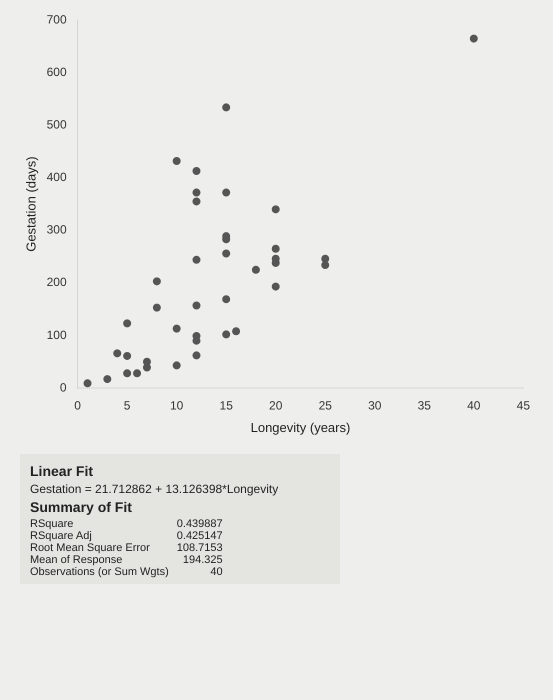 Image resolution: width=553 pixels, height=700 pixels. I want to click on y-tick-label: 300, so click(56, 229).